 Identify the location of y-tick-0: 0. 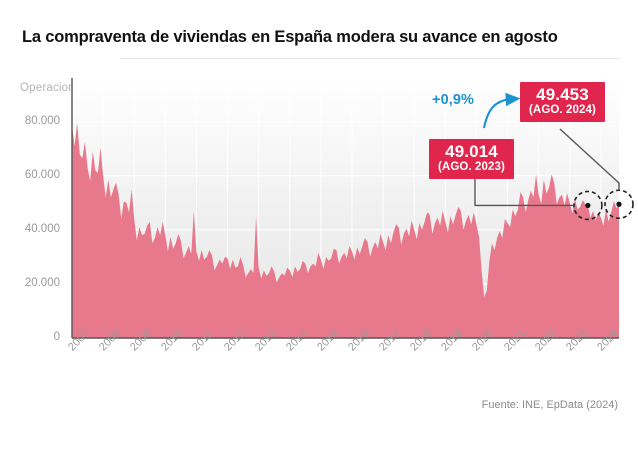
(56, 337).